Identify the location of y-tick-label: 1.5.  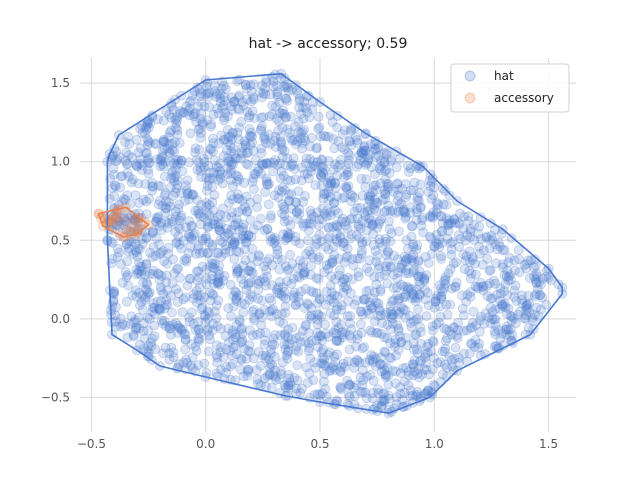
(60, 83).